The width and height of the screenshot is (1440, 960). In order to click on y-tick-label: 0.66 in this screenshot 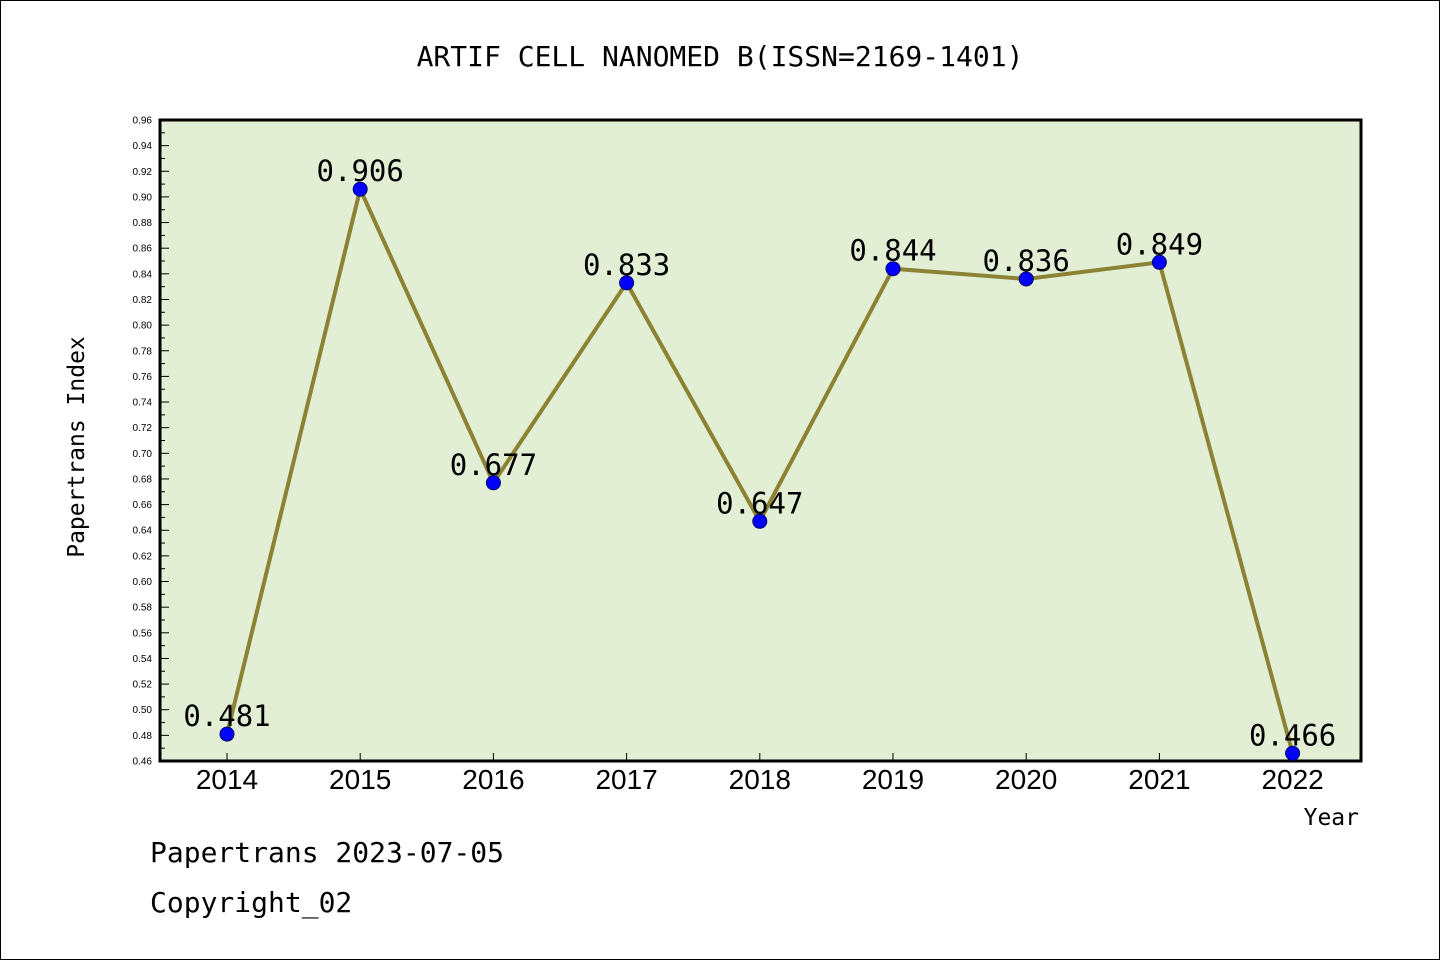, I will do `click(143, 505)`.